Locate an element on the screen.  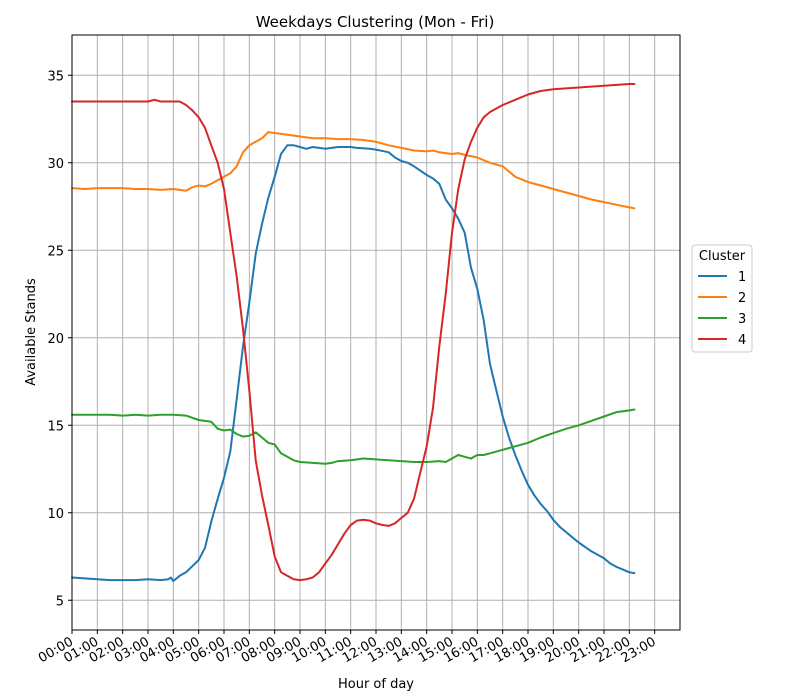
y-tick-label: 20 is located at coordinates (55, 339).